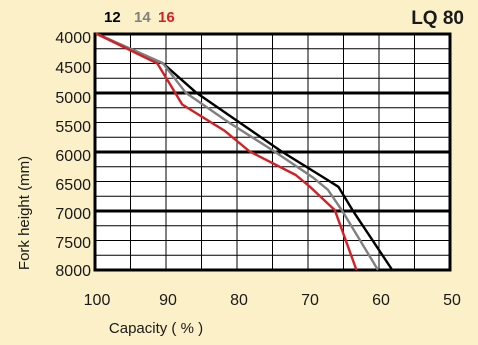  I want to click on y-tick-label: 4000, so click(73, 38).